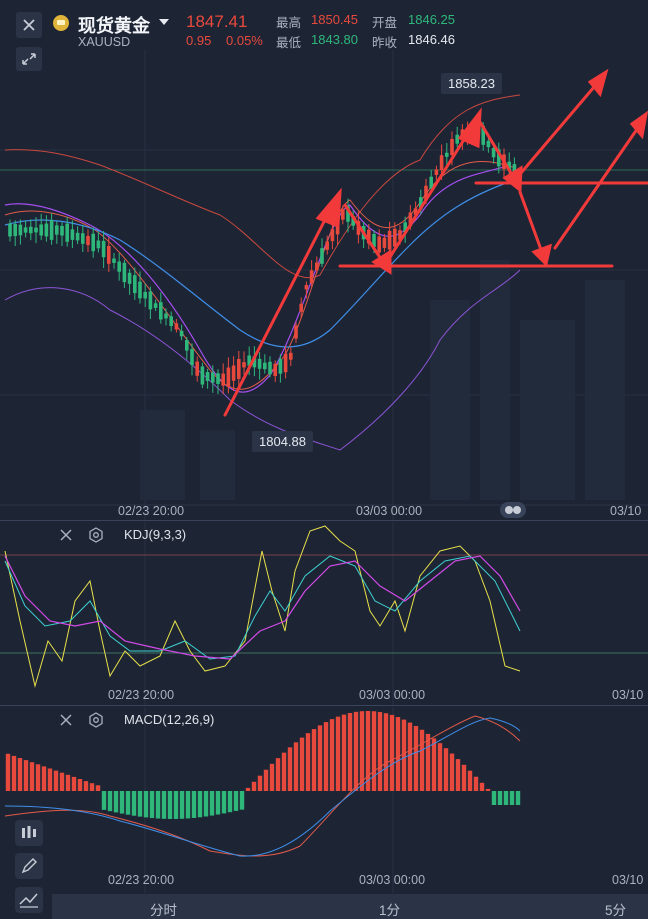  I want to click on pencil-icon, so click(29, 866).